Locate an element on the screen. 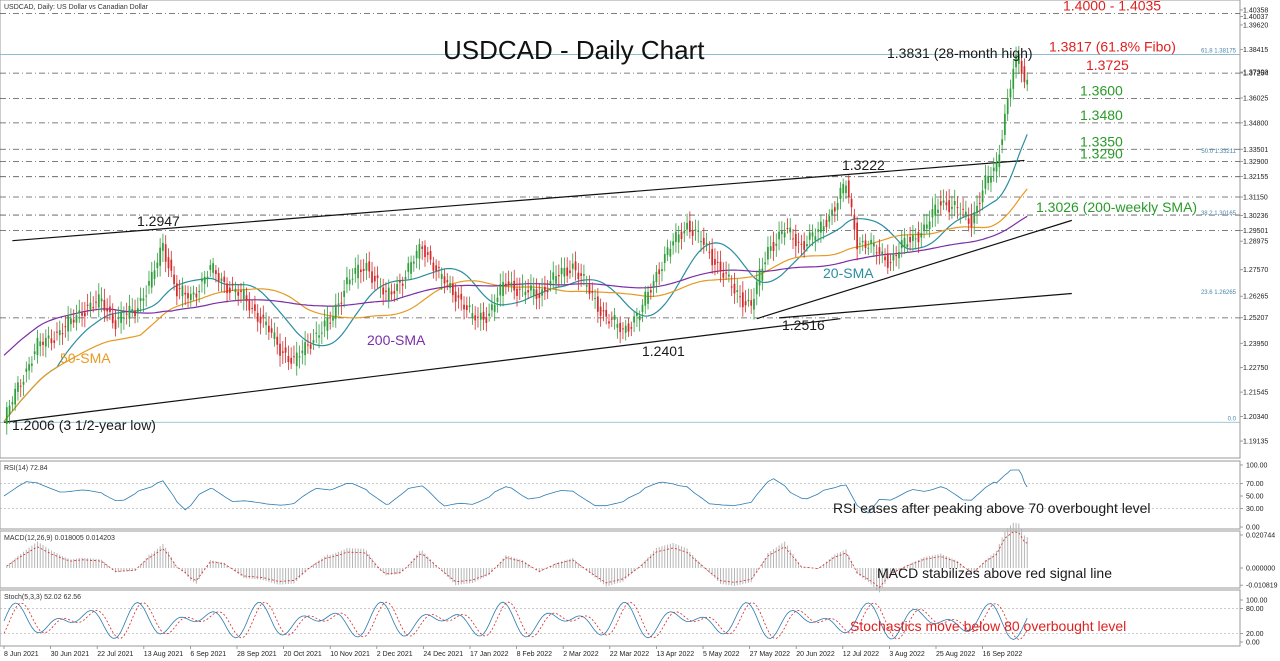 The height and width of the screenshot is (661, 1280). time-tick-label-20: 25 Aug 2022 is located at coordinates (955, 654).